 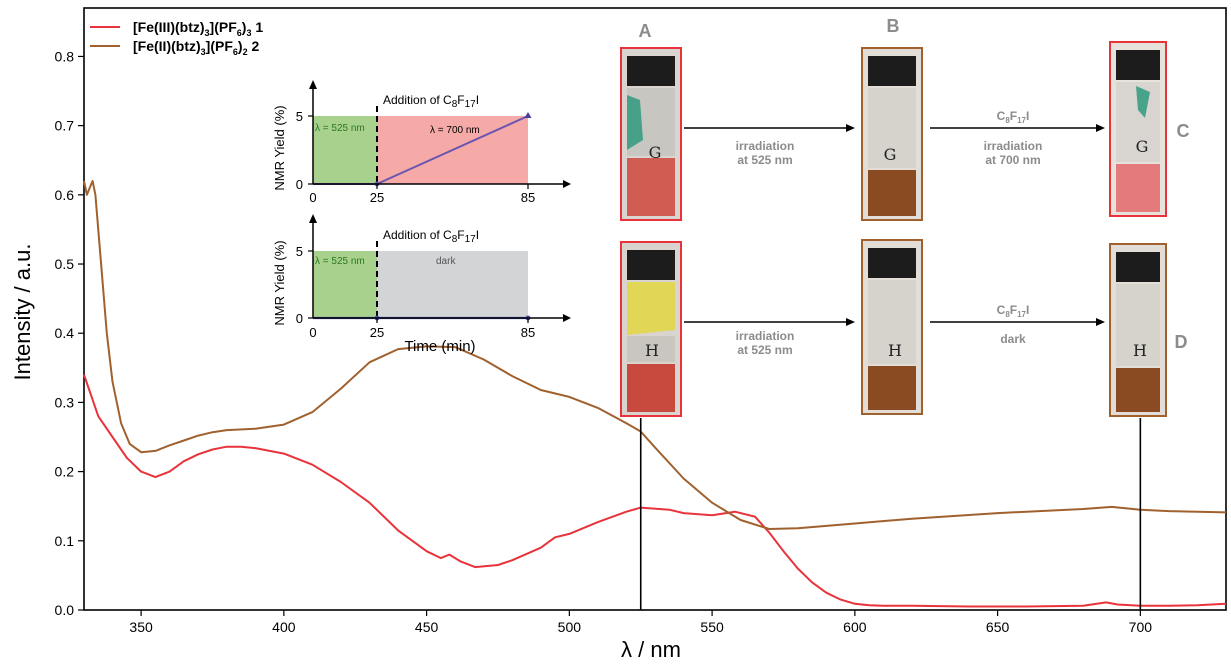 What do you see at coordinates (284, 627) in the screenshot?
I see `x-tick-label-400: 400` at bounding box center [284, 627].